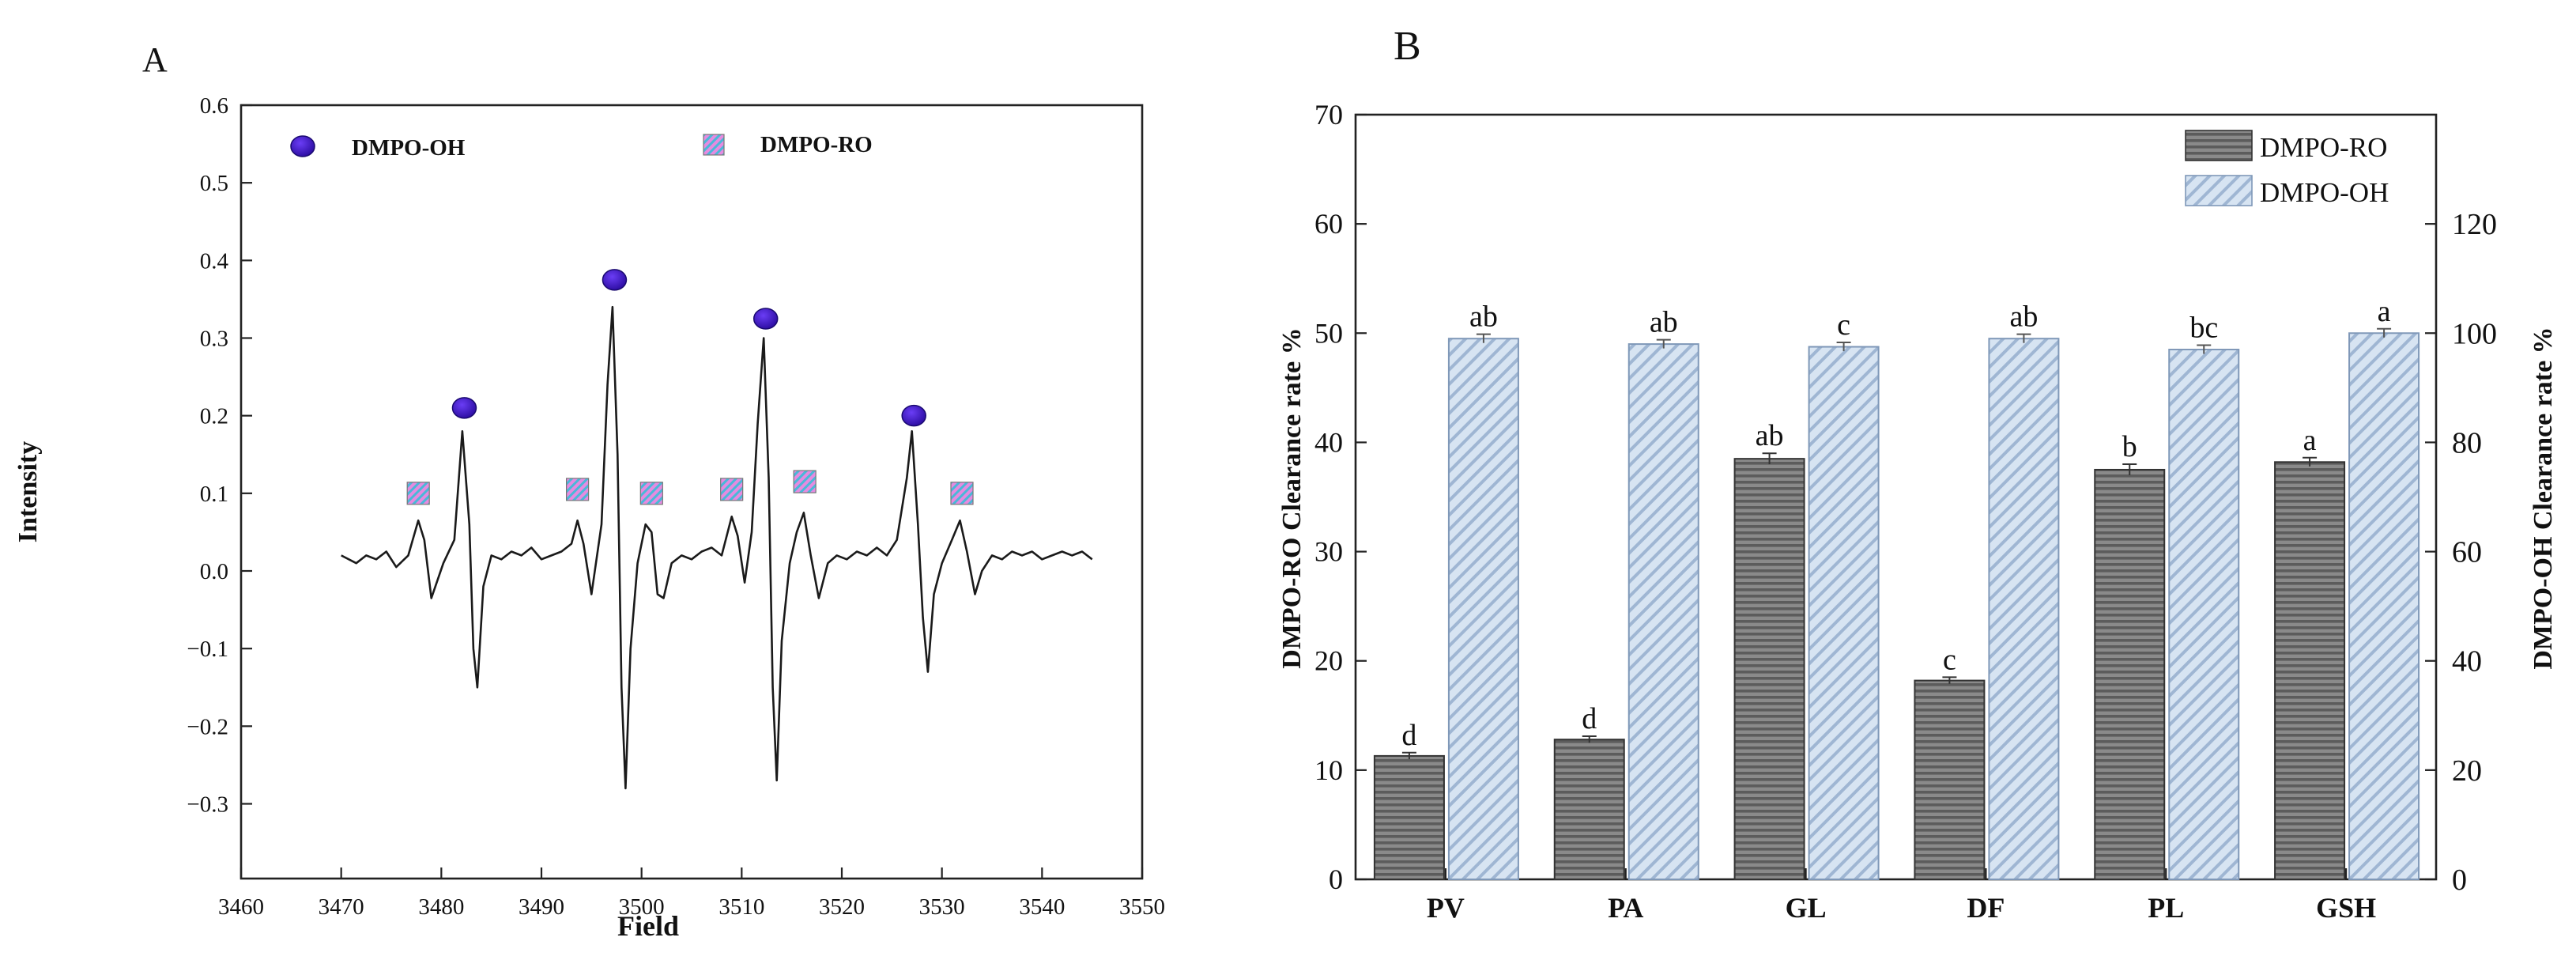  I want to click on legend-dmpo-oh-circle-icon, so click(302, 146).